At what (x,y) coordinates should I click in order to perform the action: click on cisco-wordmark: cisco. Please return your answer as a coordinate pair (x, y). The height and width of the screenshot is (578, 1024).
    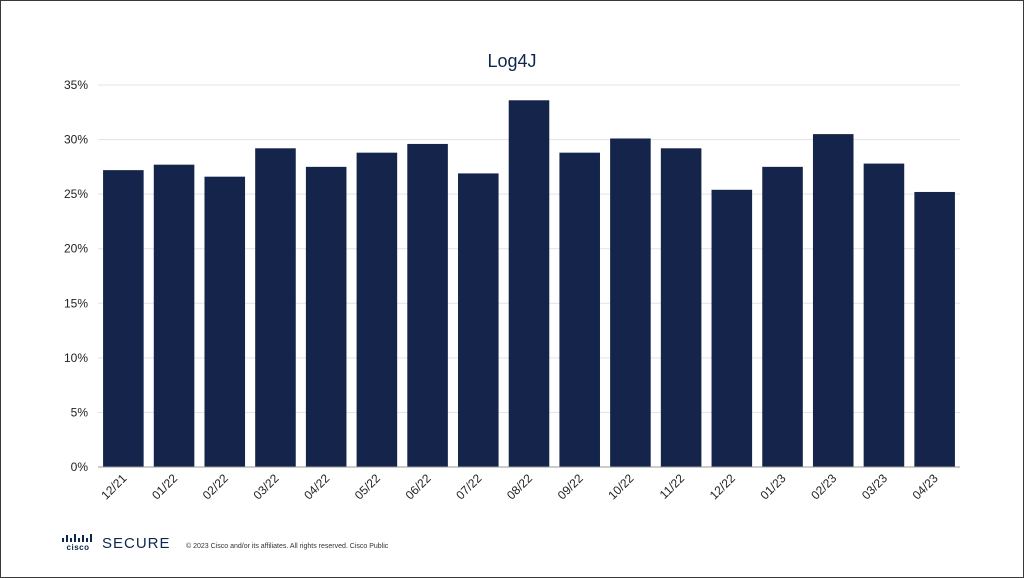
    Looking at the image, I should click on (78, 547).